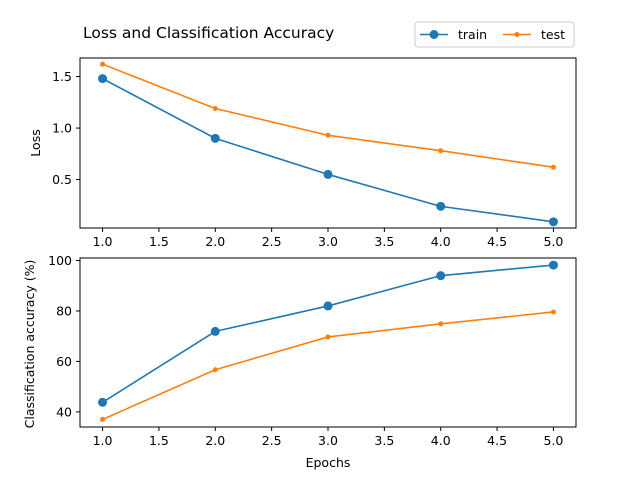  Describe the element at coordinates (64, 361) in the screenshot. I see `accuracy-y-tick-label: 60` at that location.